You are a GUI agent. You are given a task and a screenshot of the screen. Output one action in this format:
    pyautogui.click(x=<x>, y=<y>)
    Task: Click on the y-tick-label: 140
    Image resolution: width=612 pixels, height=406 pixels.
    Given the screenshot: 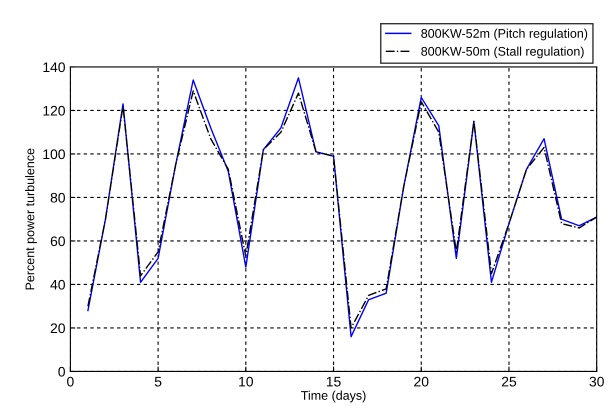 What is the action you would take?
    pyautogui.click(x=54, y=67)
    